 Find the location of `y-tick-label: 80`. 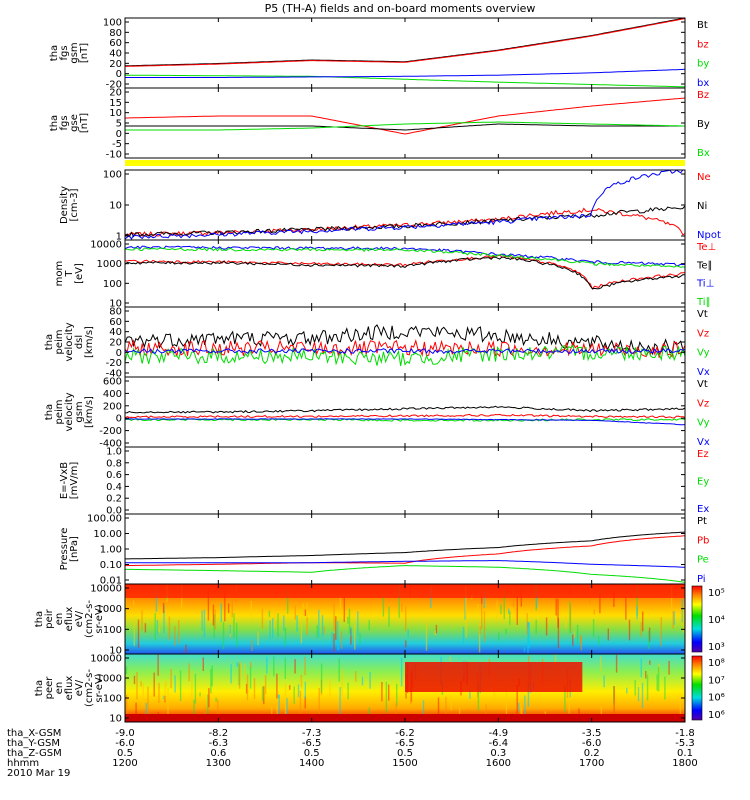

y-tick-label: 80 is located at coordinates (115, 33).